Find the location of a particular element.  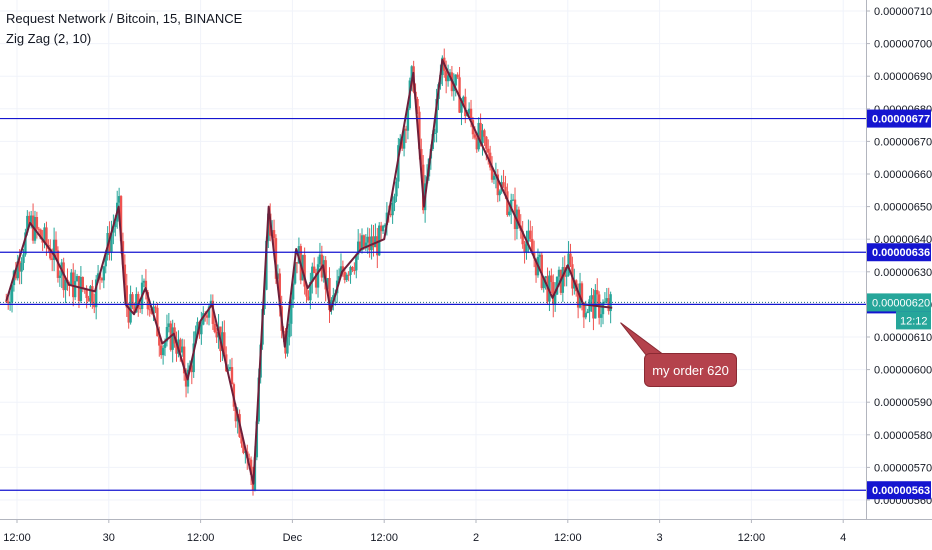

time-axis: 12:00 30 12:00 Dec 12:00 2 12:00 3 12:00 4 is located at coordinates (466, 534).